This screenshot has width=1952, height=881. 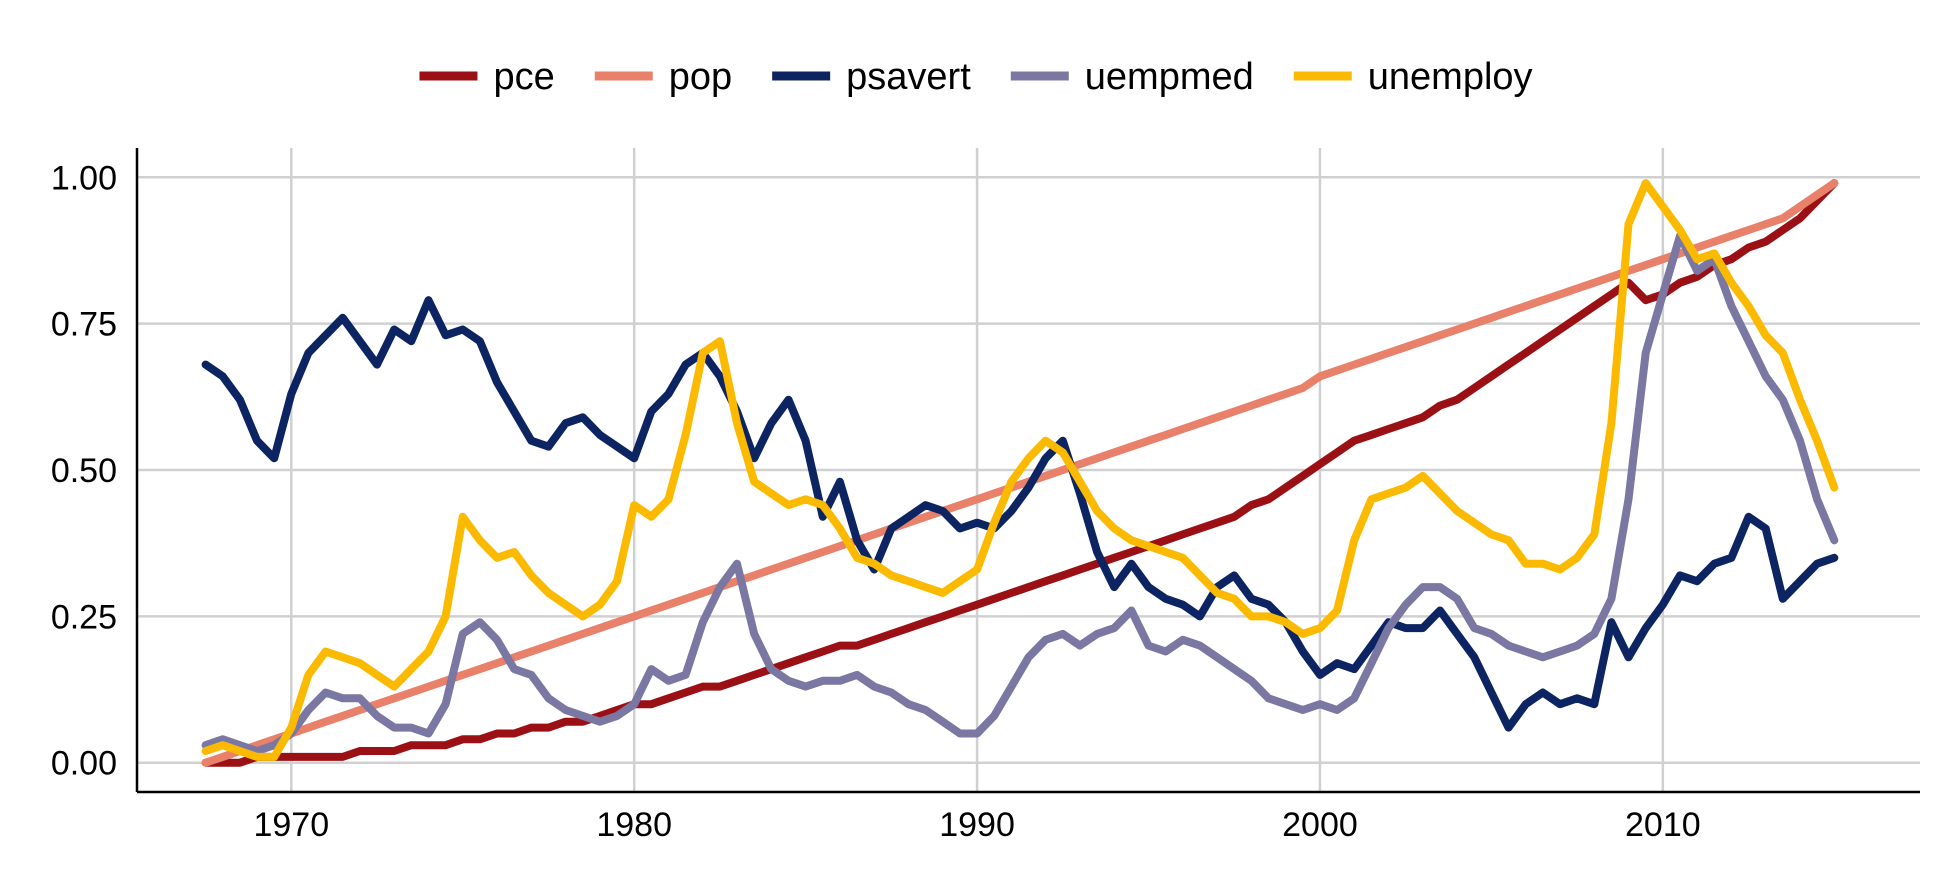 I want to click on x-tick-label: 2000, so click(x=1320, y=825).